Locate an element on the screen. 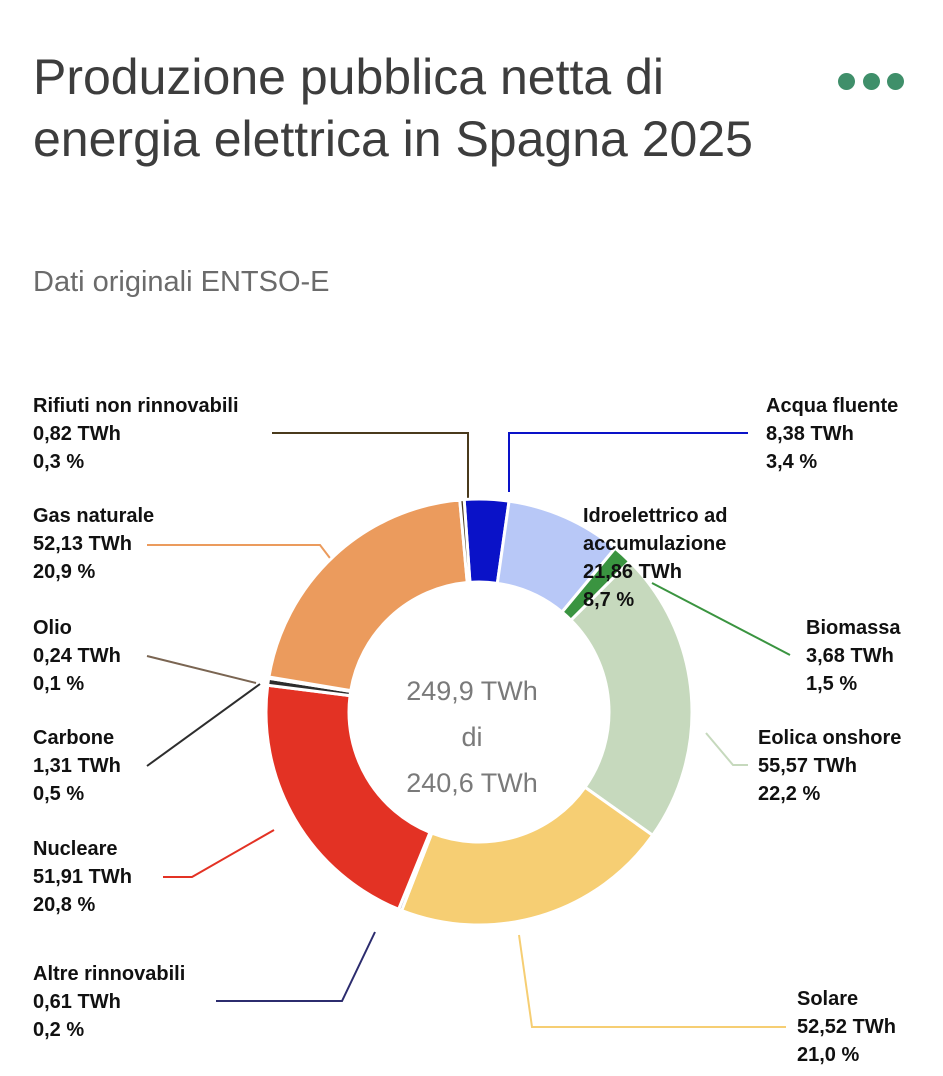 The height and width of the screenshot is (1076, 943). label-percent: 0,3 % is located at coordinates (59, 462).